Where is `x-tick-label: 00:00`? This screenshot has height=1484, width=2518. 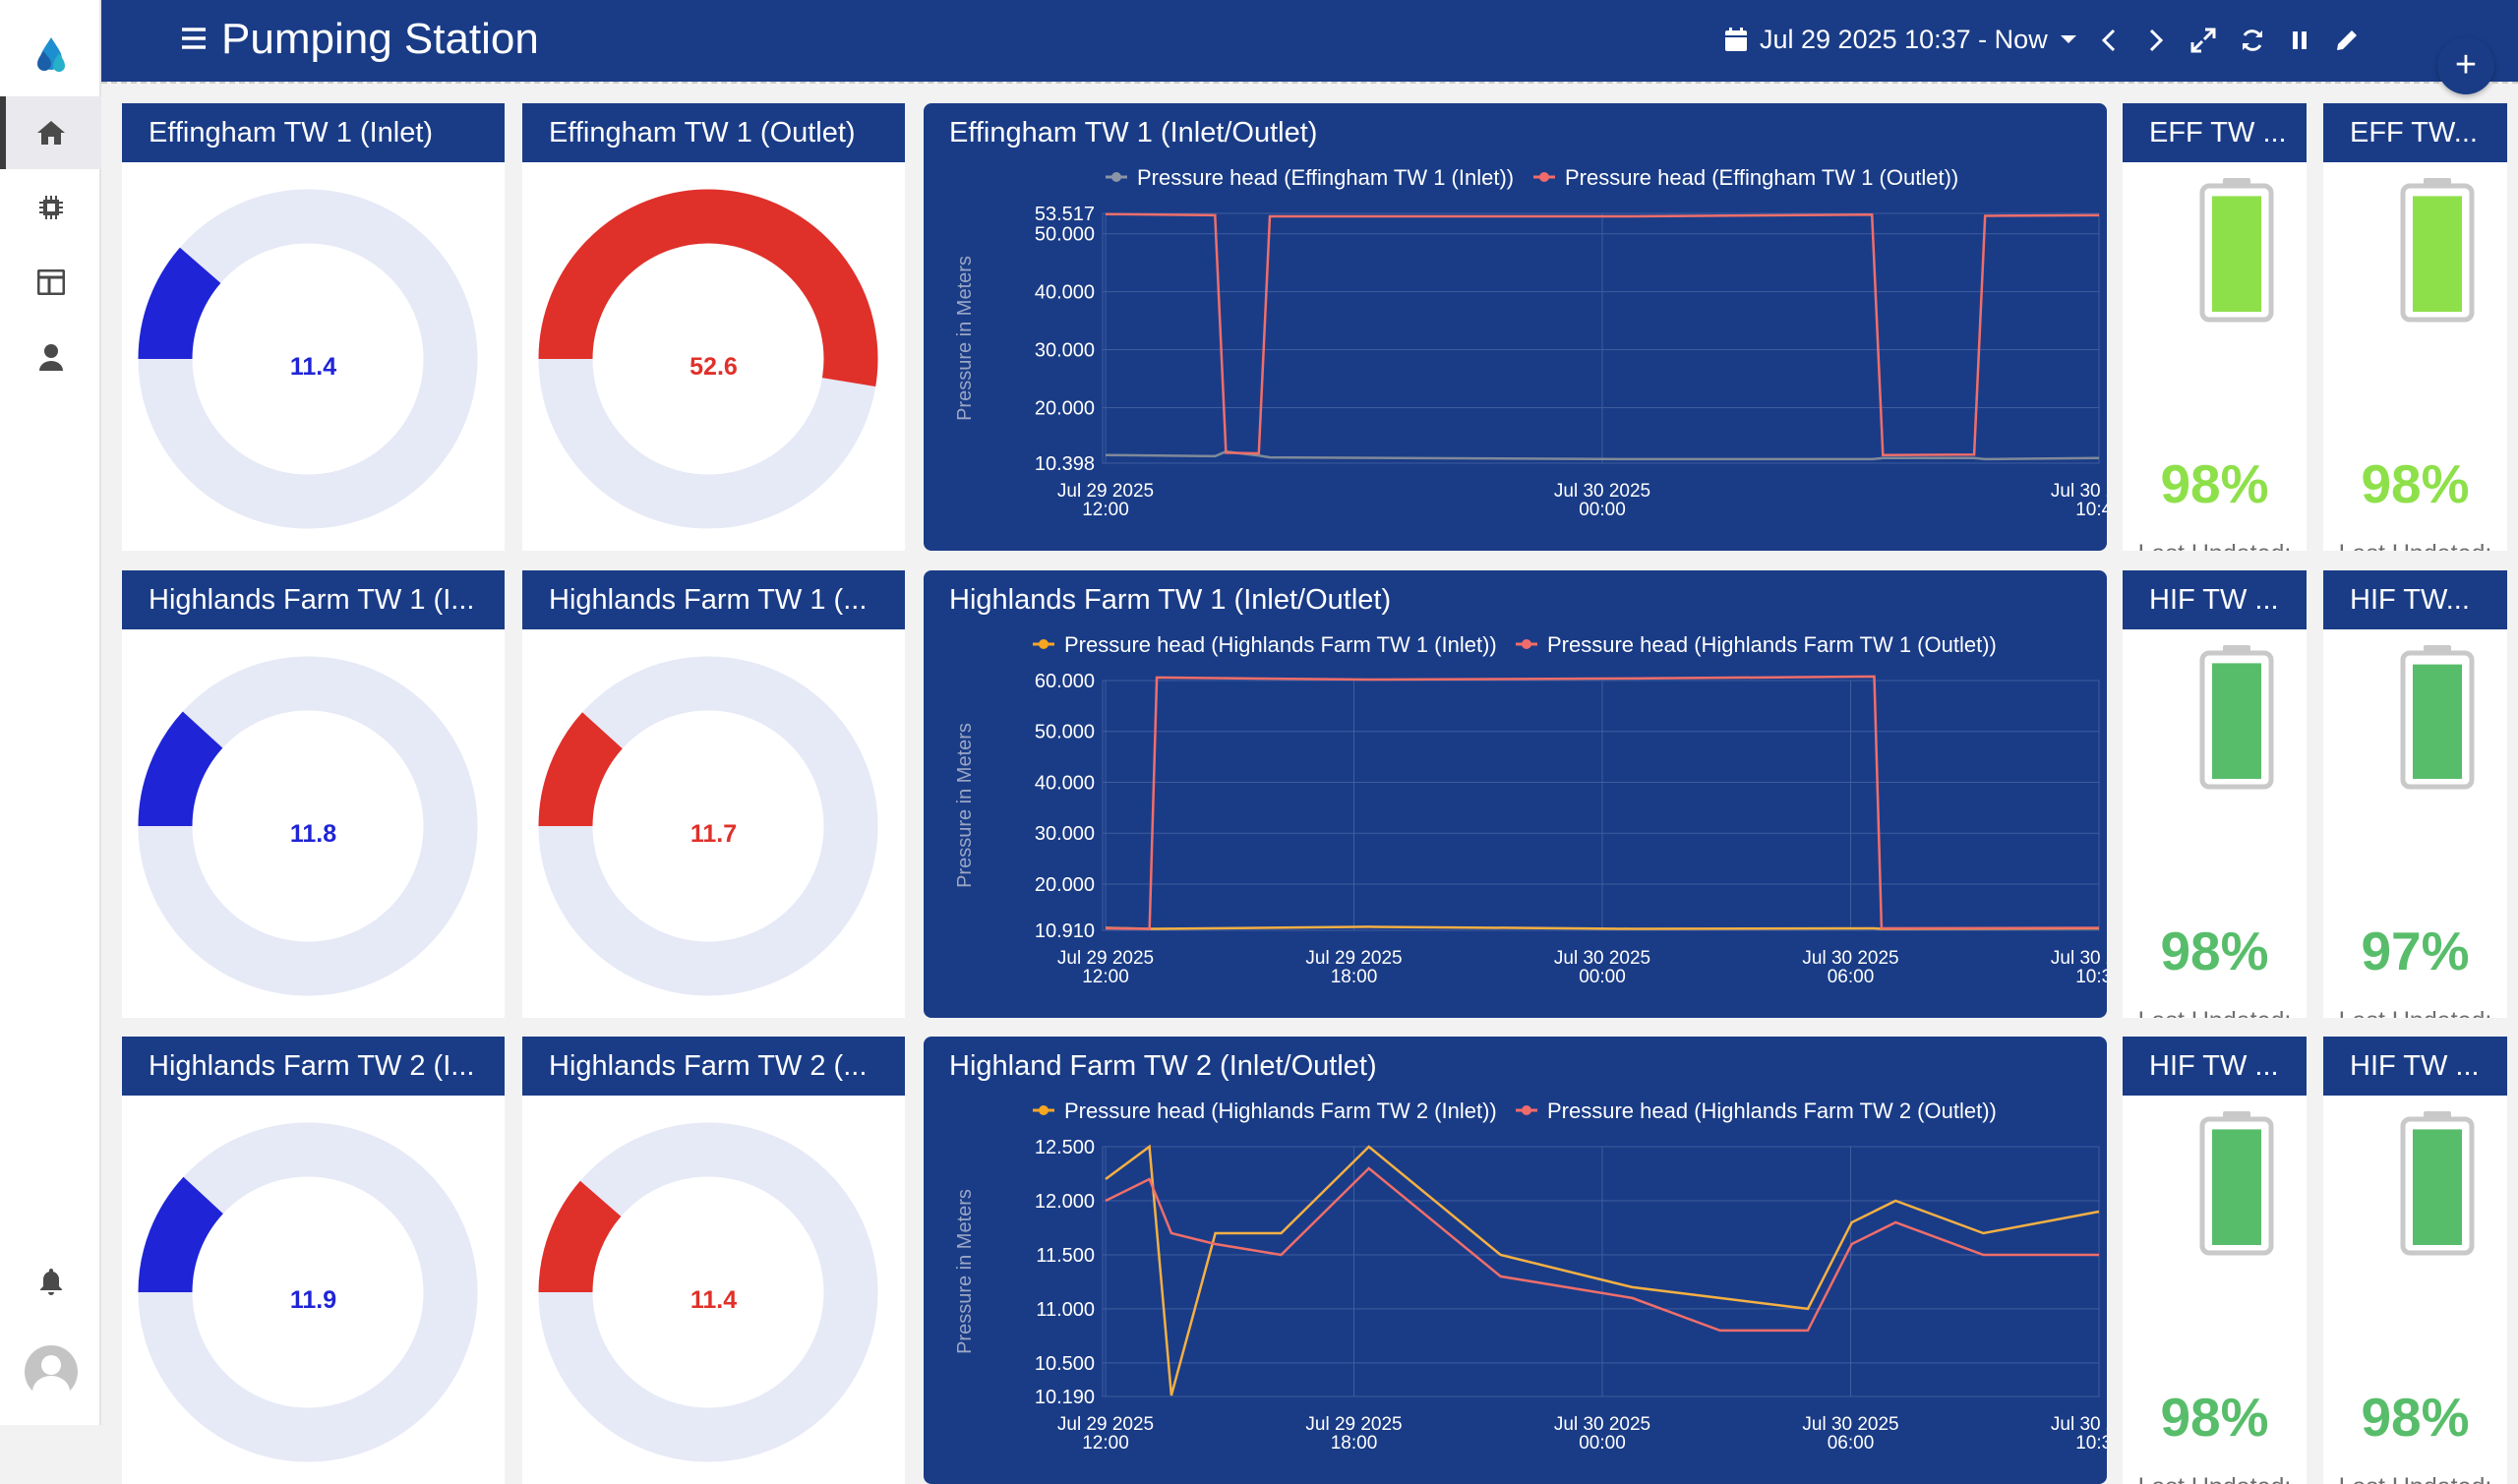 x-tick-label: 00:00 is located at coordinates (1603, 510).